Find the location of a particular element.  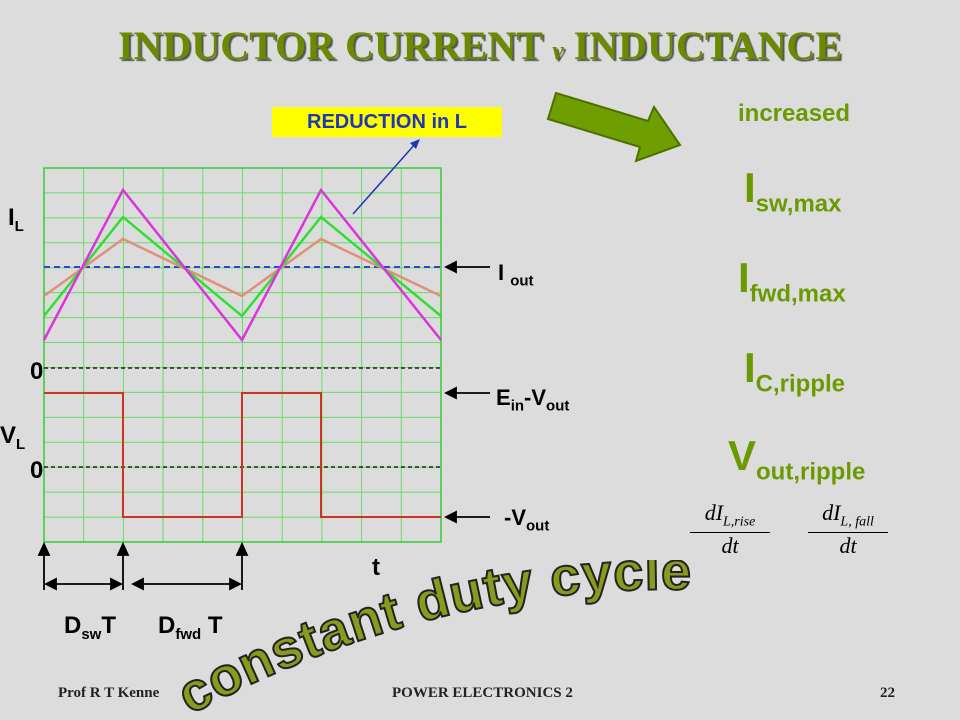

footer-page-number: 22 is located at coordinates (887, 693).